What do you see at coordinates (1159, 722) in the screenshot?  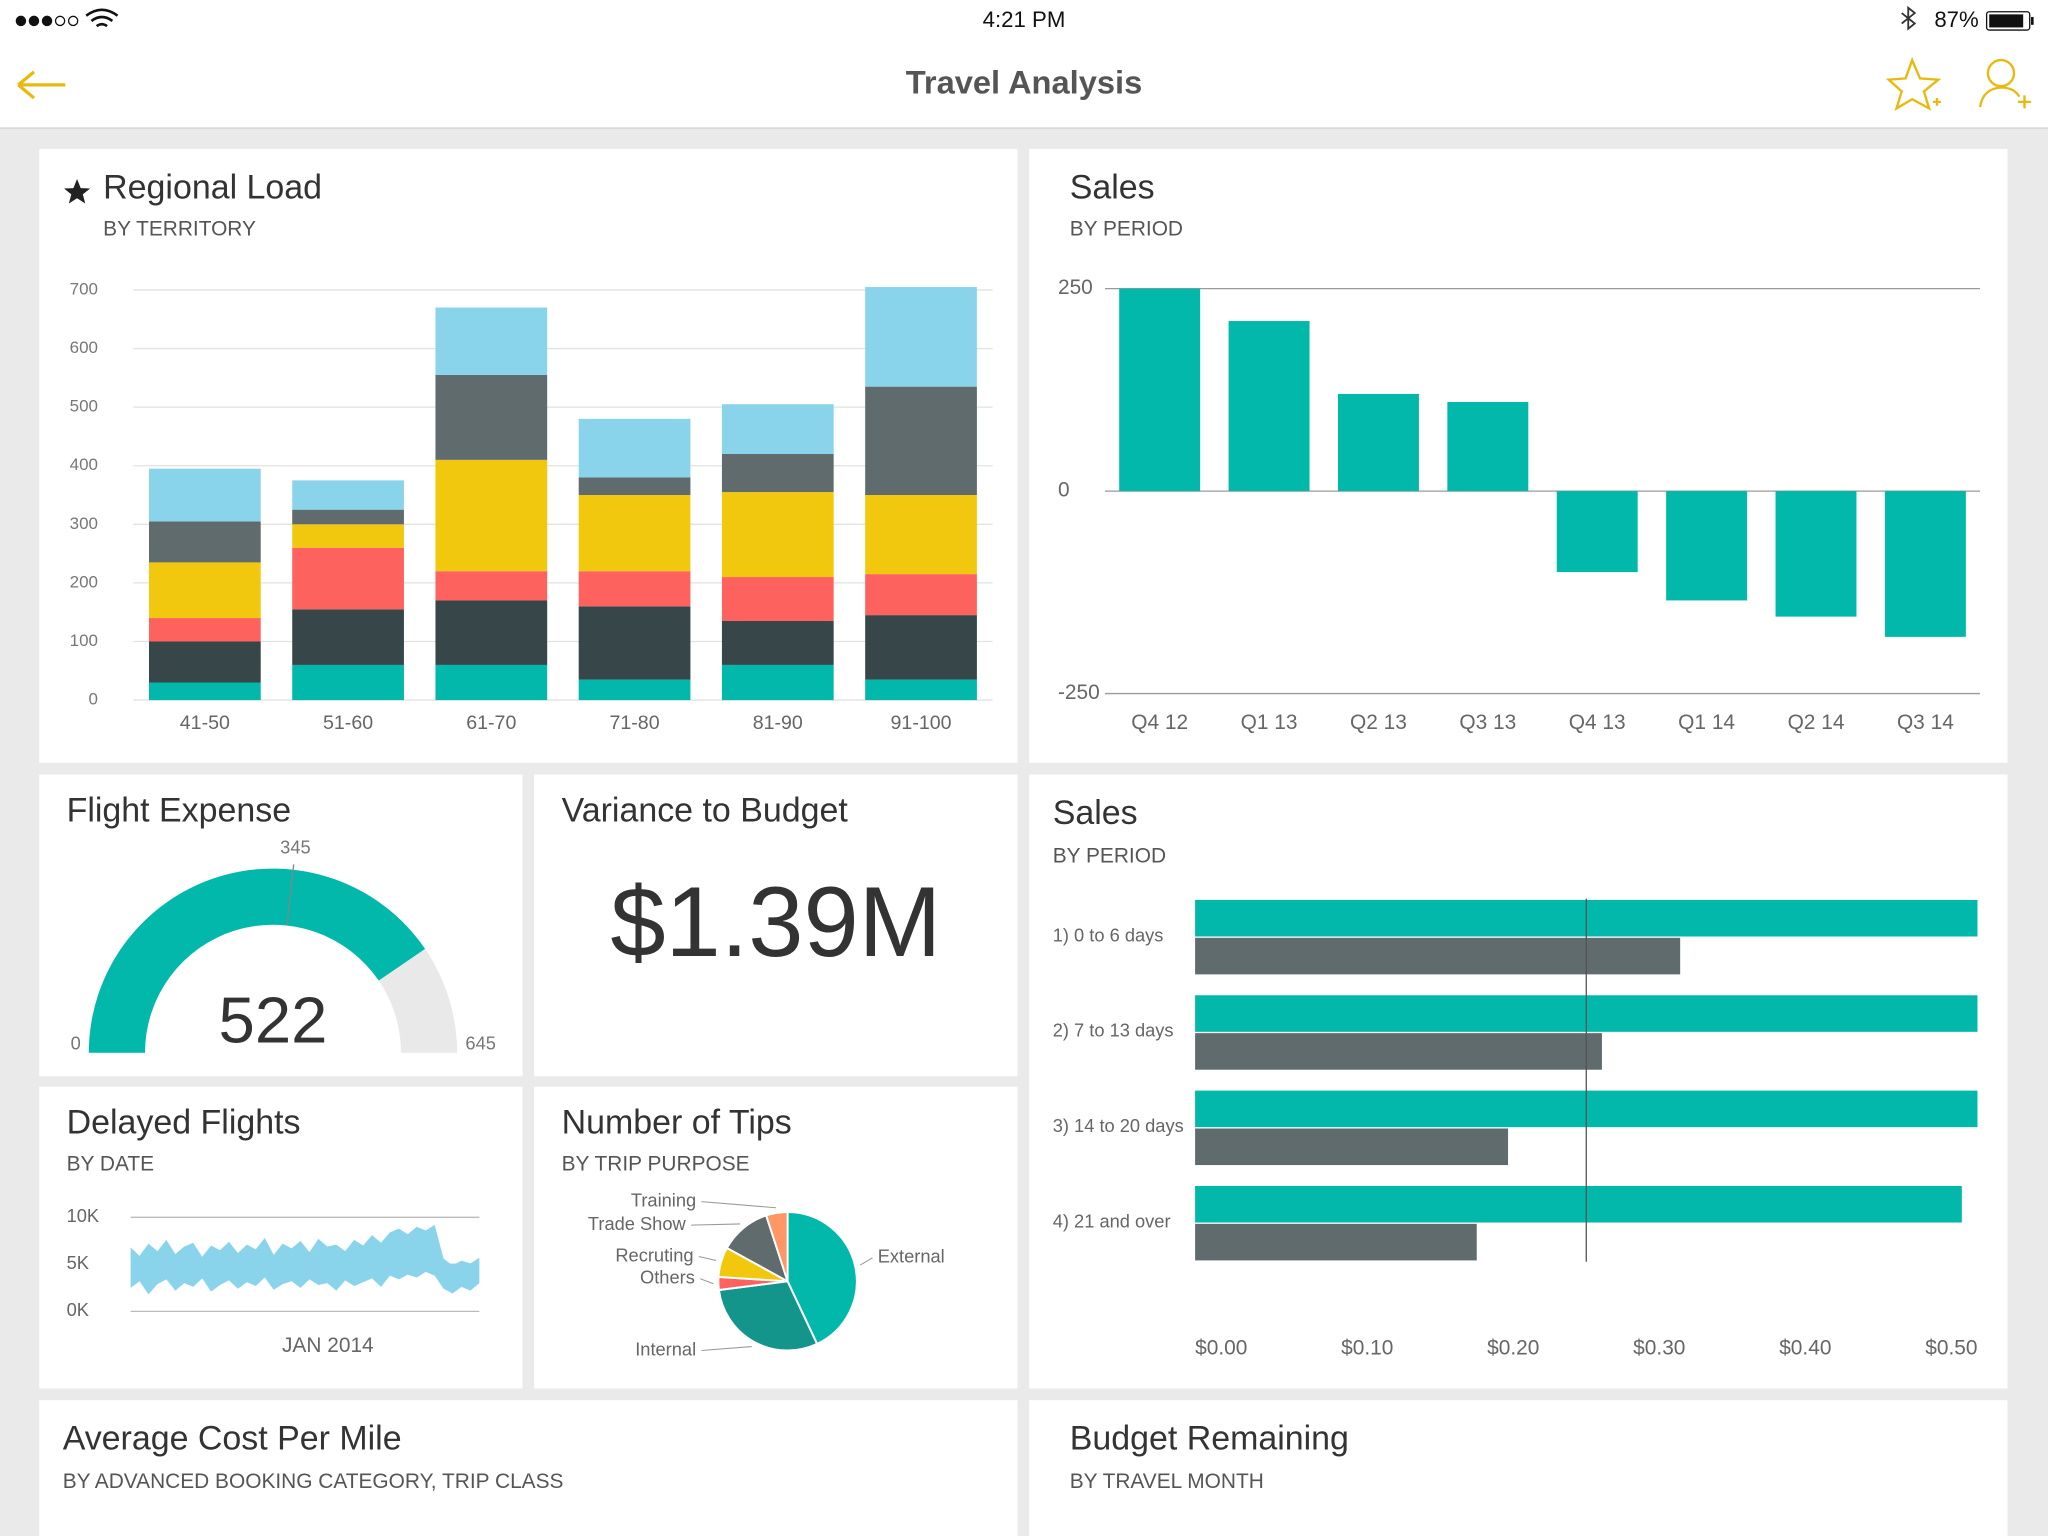 I see `x-tick-label: Q4 12` at bounding box center [1159, 722].